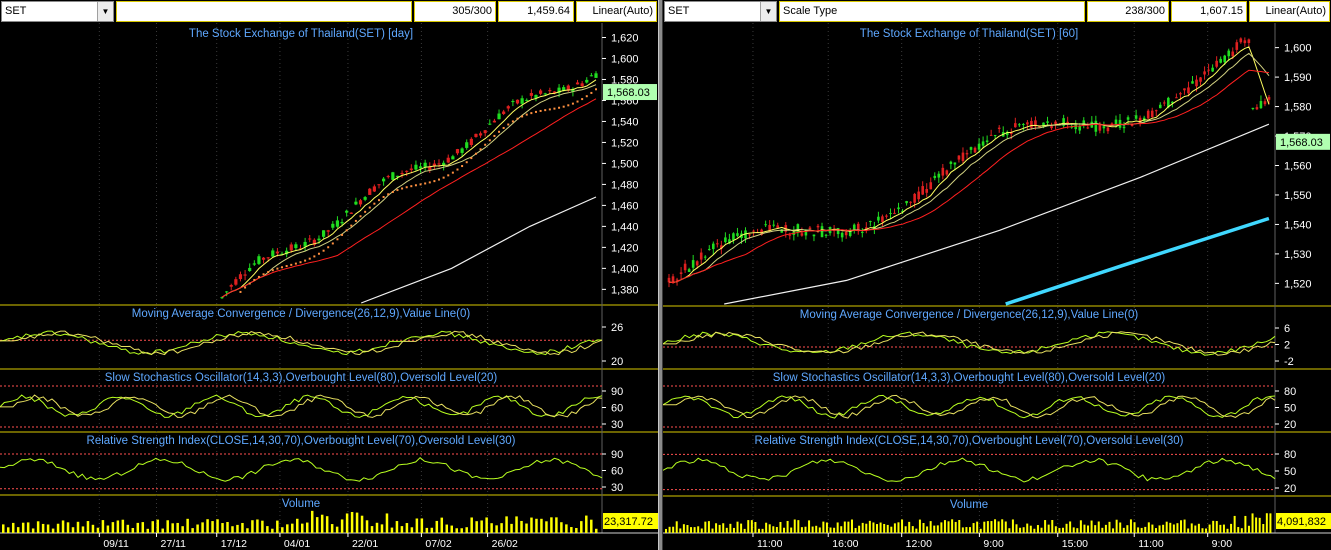 This screenshot has width=1331, height=550. What do you see at coordinates (932, 11) in the screenshot?
I see `right-scale-type-field: Scale Type` at bounding box center [932, 11].